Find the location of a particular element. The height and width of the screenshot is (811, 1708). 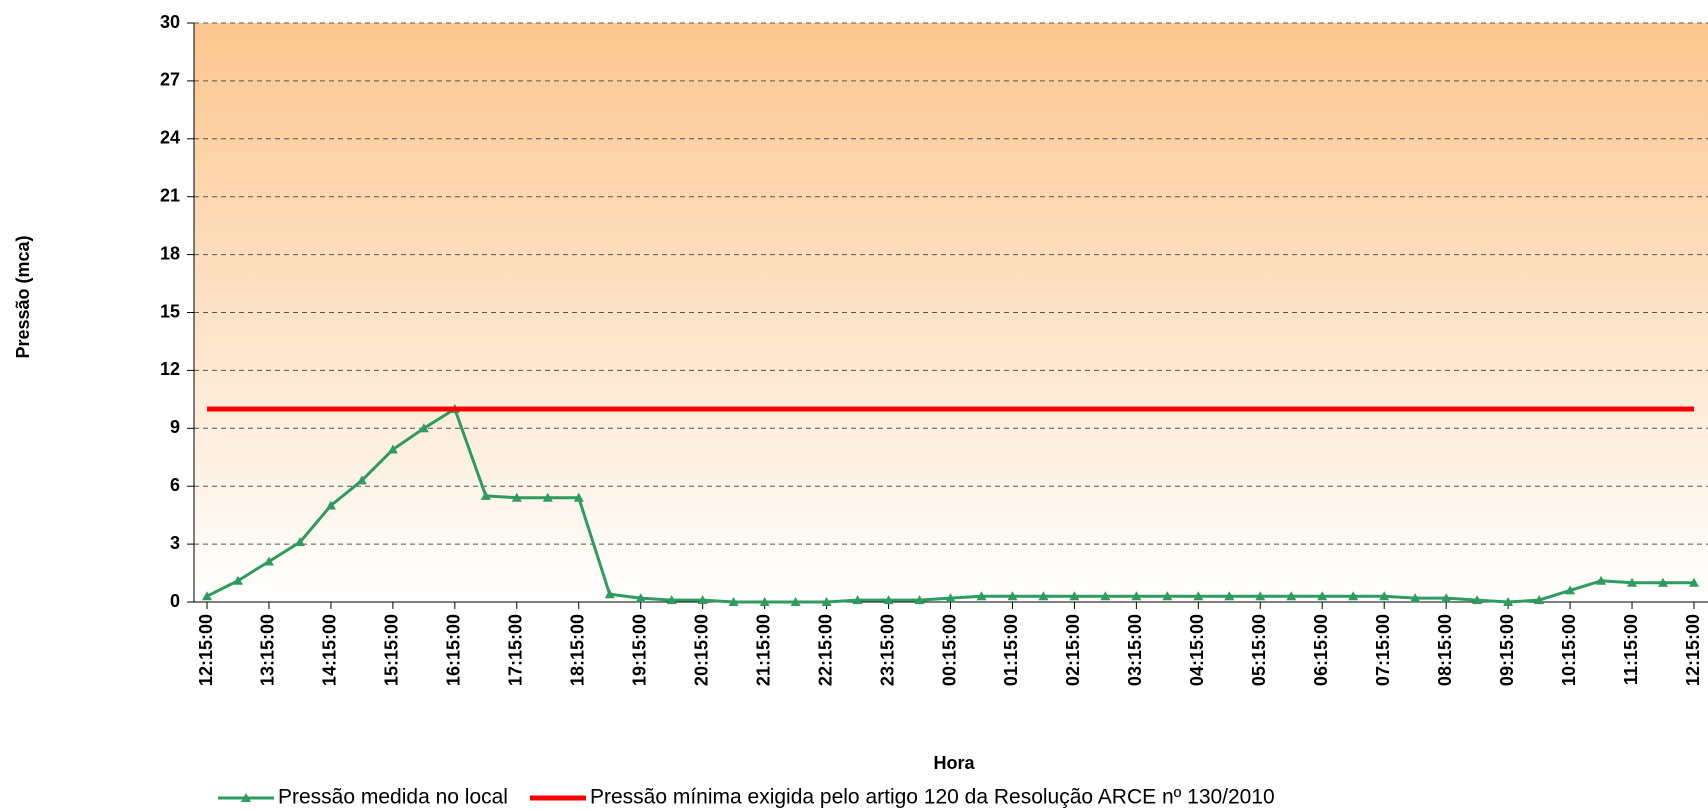

y-tick-label: 9 is located at coordinates (175, 427).